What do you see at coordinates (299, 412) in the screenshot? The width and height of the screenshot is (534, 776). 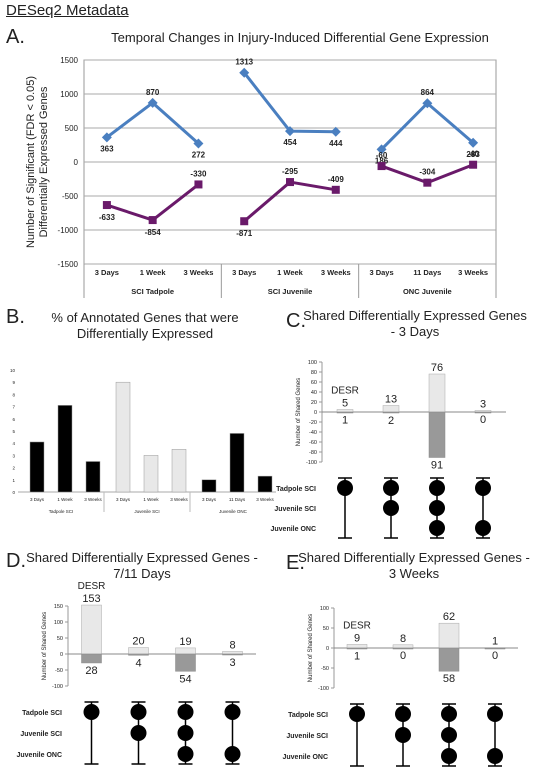 I see `panel-c-y-axis-label: Number of Shared Genes` at bounding box center [299, 412].